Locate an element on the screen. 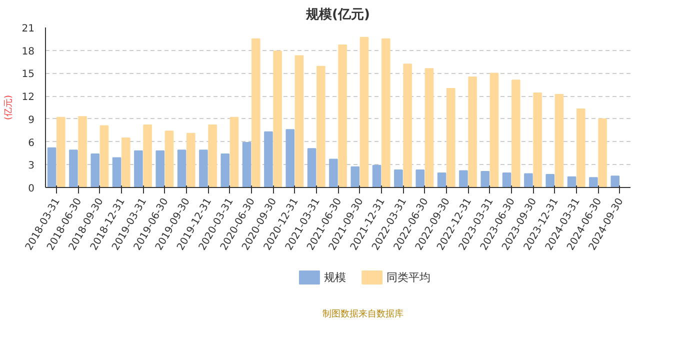  y-tick-label: 18 is located at coordinates (28, 52).